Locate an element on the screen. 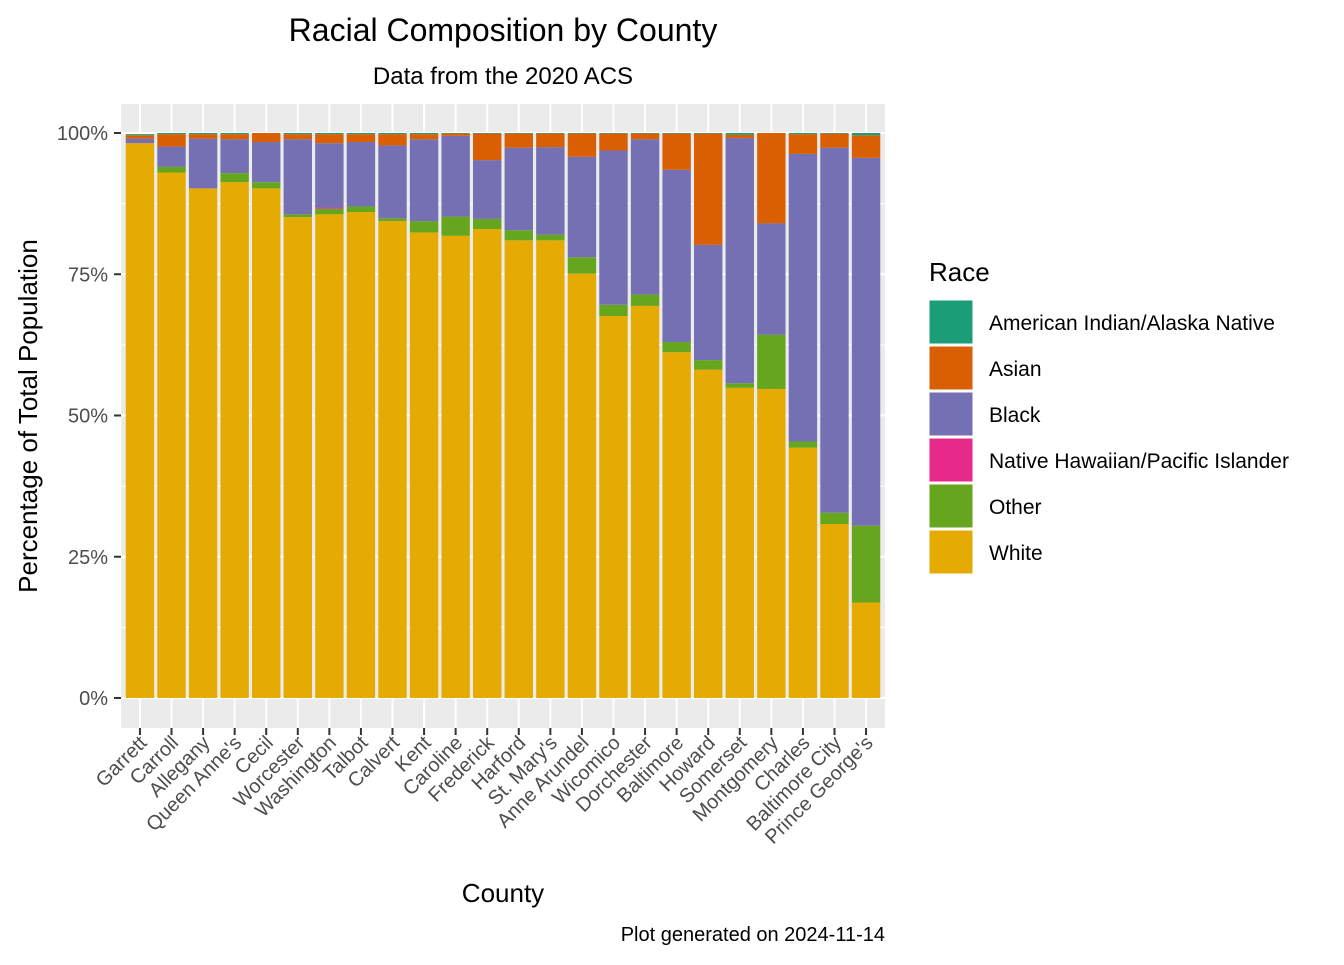 This screenshot has width=1344, height=965. y-tick-label: 50% is located at coordinates (88, 417).